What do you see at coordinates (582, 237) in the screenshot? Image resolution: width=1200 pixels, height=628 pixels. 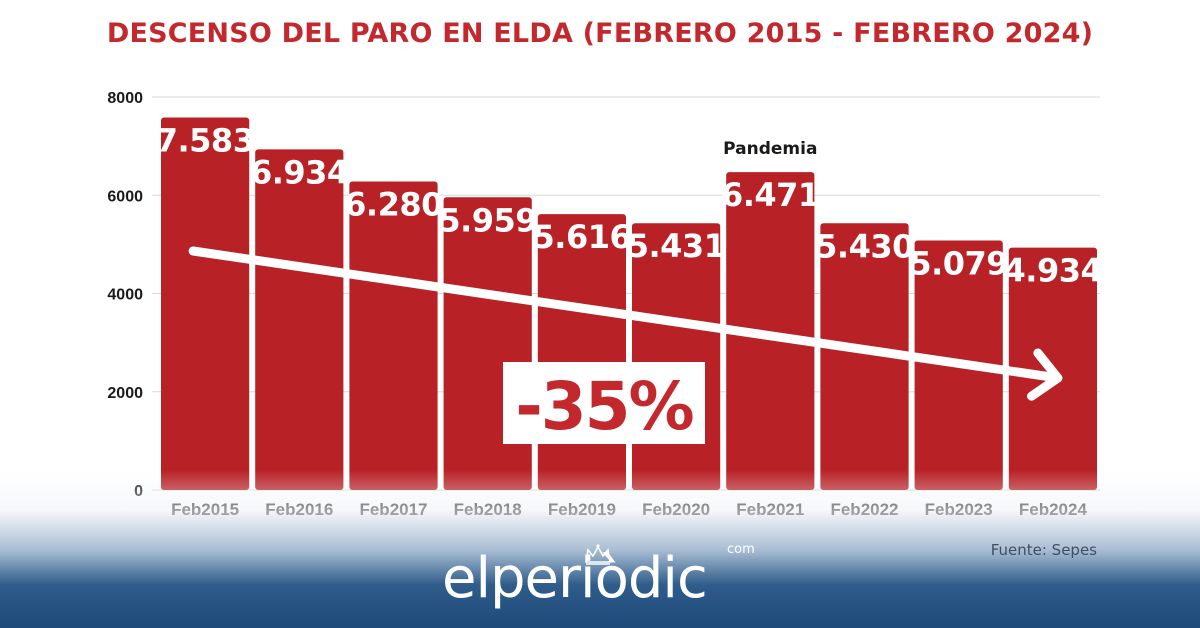 I see `bar-value-label: 5.616` at bounding box center [582, 237].